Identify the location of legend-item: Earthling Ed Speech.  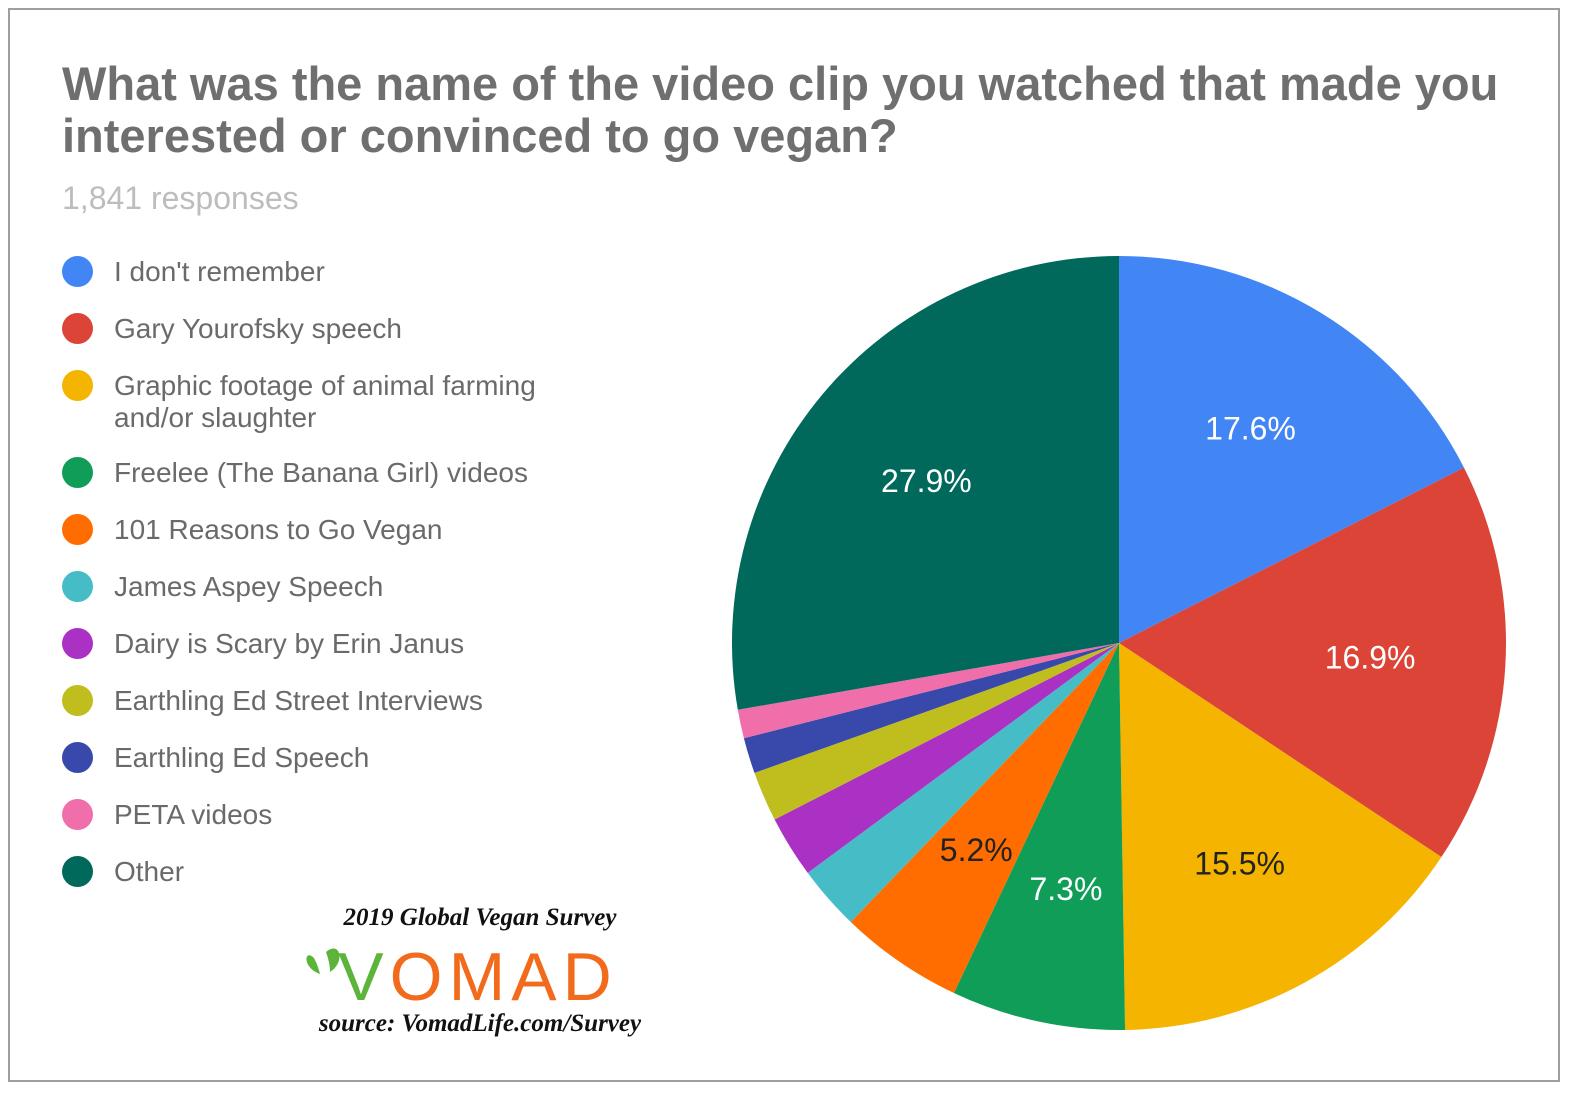
(342, 758).